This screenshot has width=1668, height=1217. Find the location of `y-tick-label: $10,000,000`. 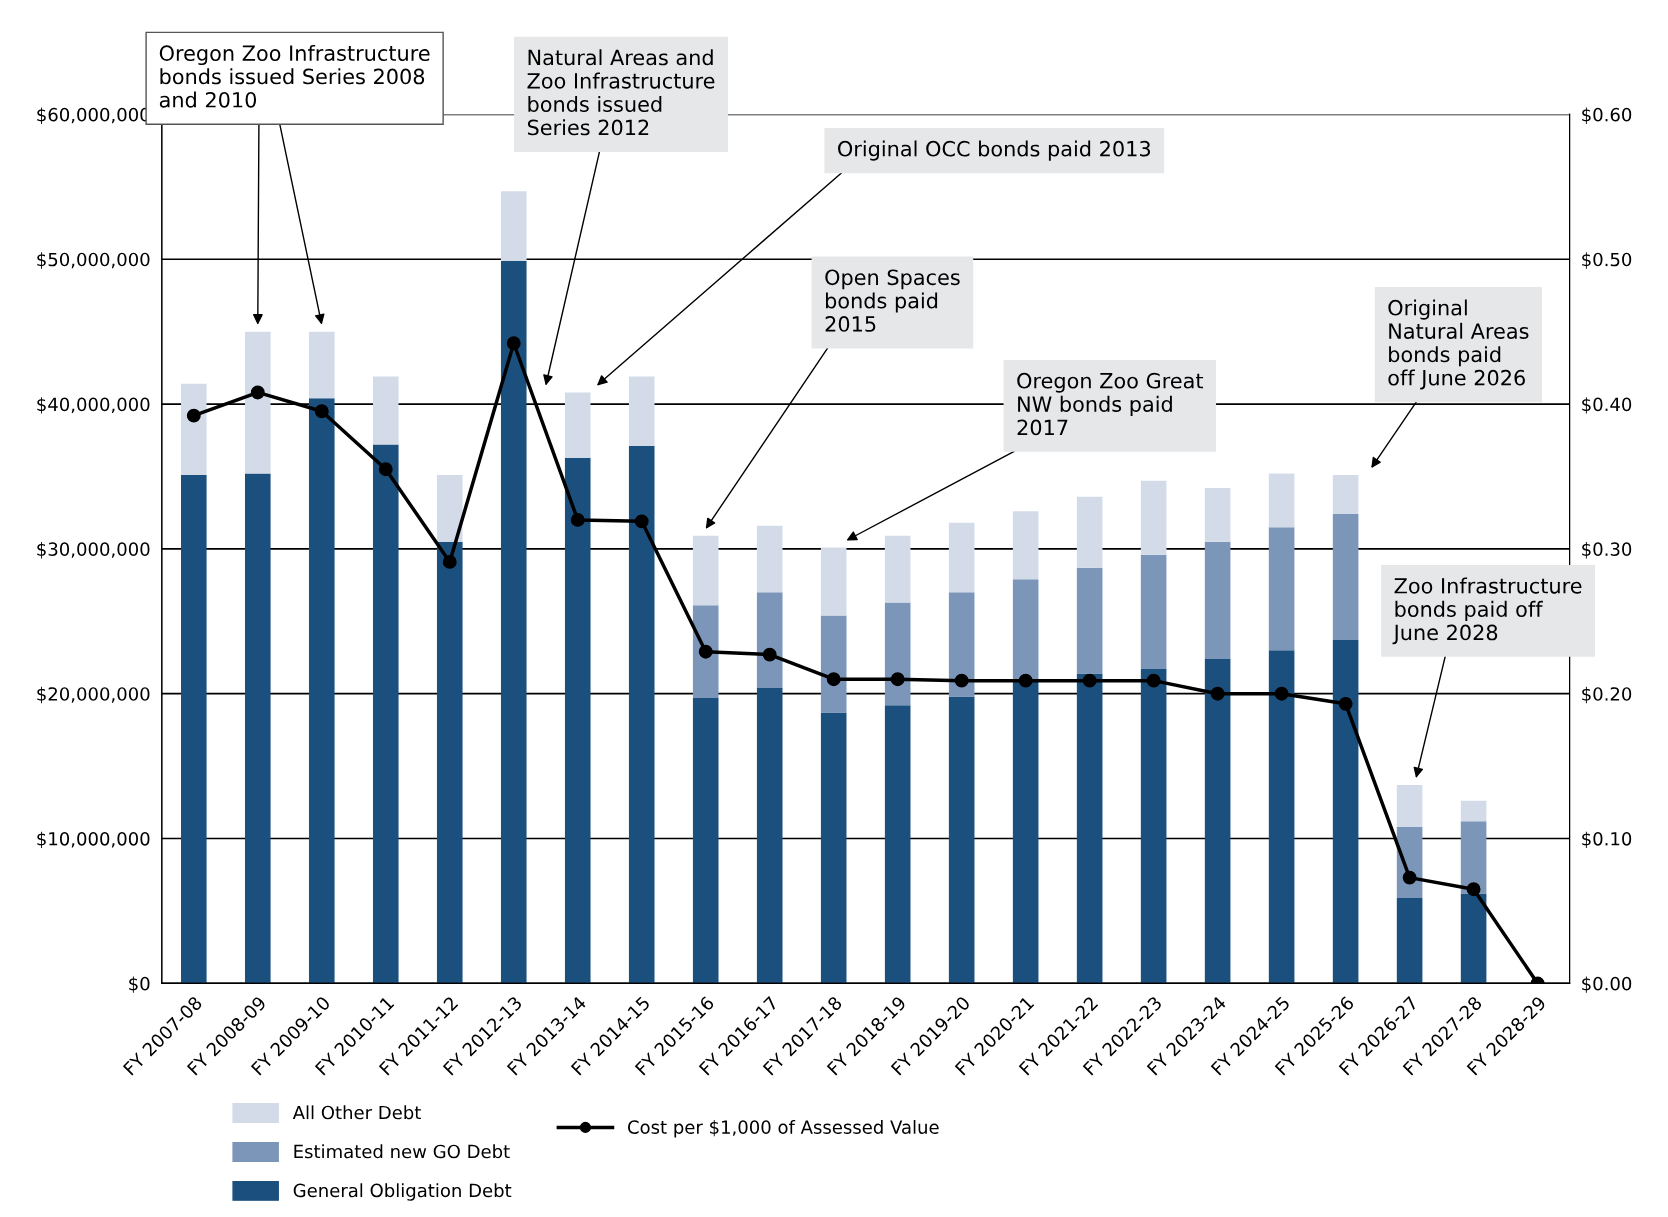

y-tick-label: $10,000,000 is located at coordinates (93, 840).